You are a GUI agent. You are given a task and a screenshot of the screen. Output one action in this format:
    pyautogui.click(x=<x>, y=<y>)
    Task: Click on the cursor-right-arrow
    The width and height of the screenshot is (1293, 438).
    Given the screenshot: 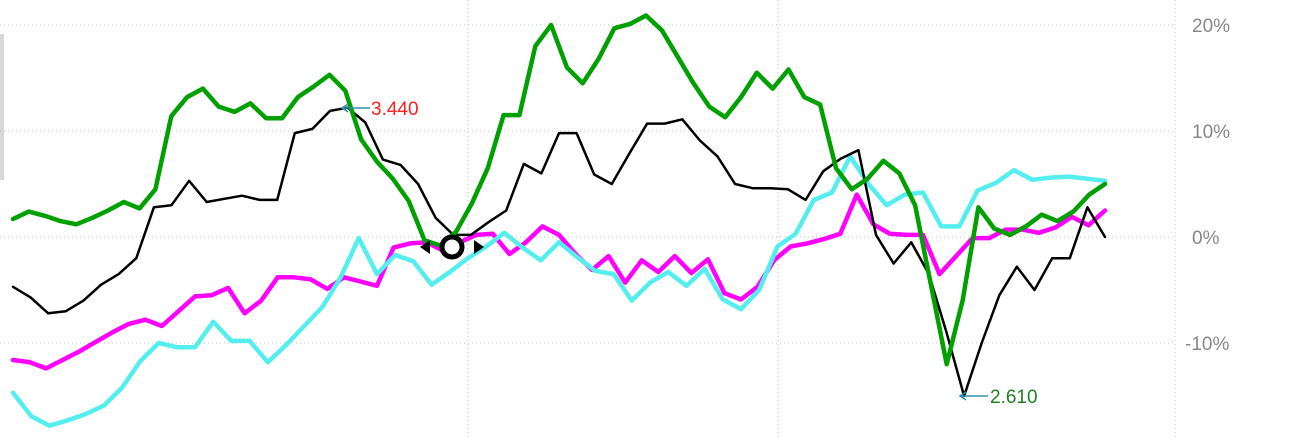 What is the action you would take?
    pyautogui.click(x=479, y=247)
    